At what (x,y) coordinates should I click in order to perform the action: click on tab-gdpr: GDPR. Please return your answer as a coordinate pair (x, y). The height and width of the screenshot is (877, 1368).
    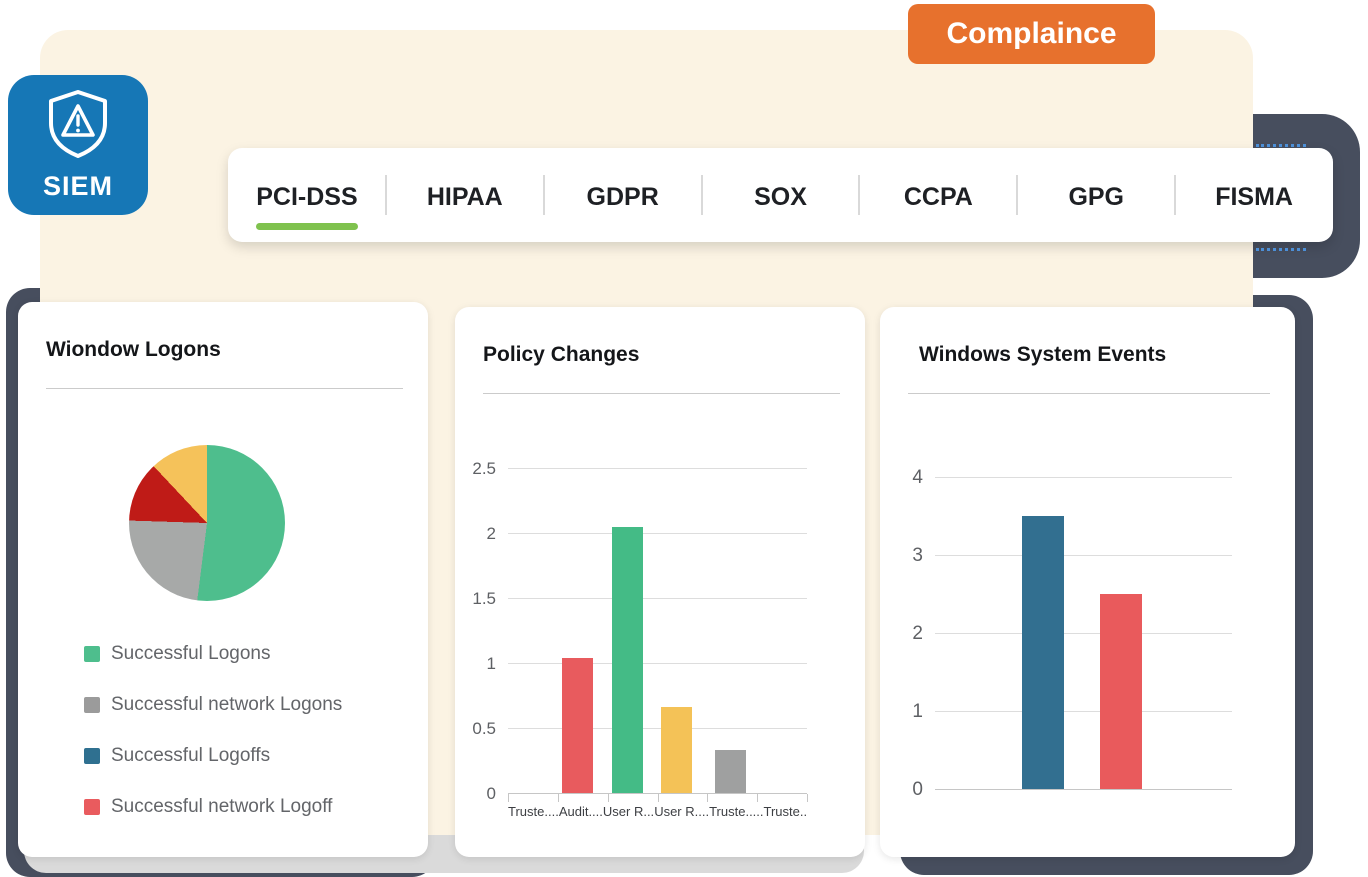
    Looking at the image, I should click on (622, 195).